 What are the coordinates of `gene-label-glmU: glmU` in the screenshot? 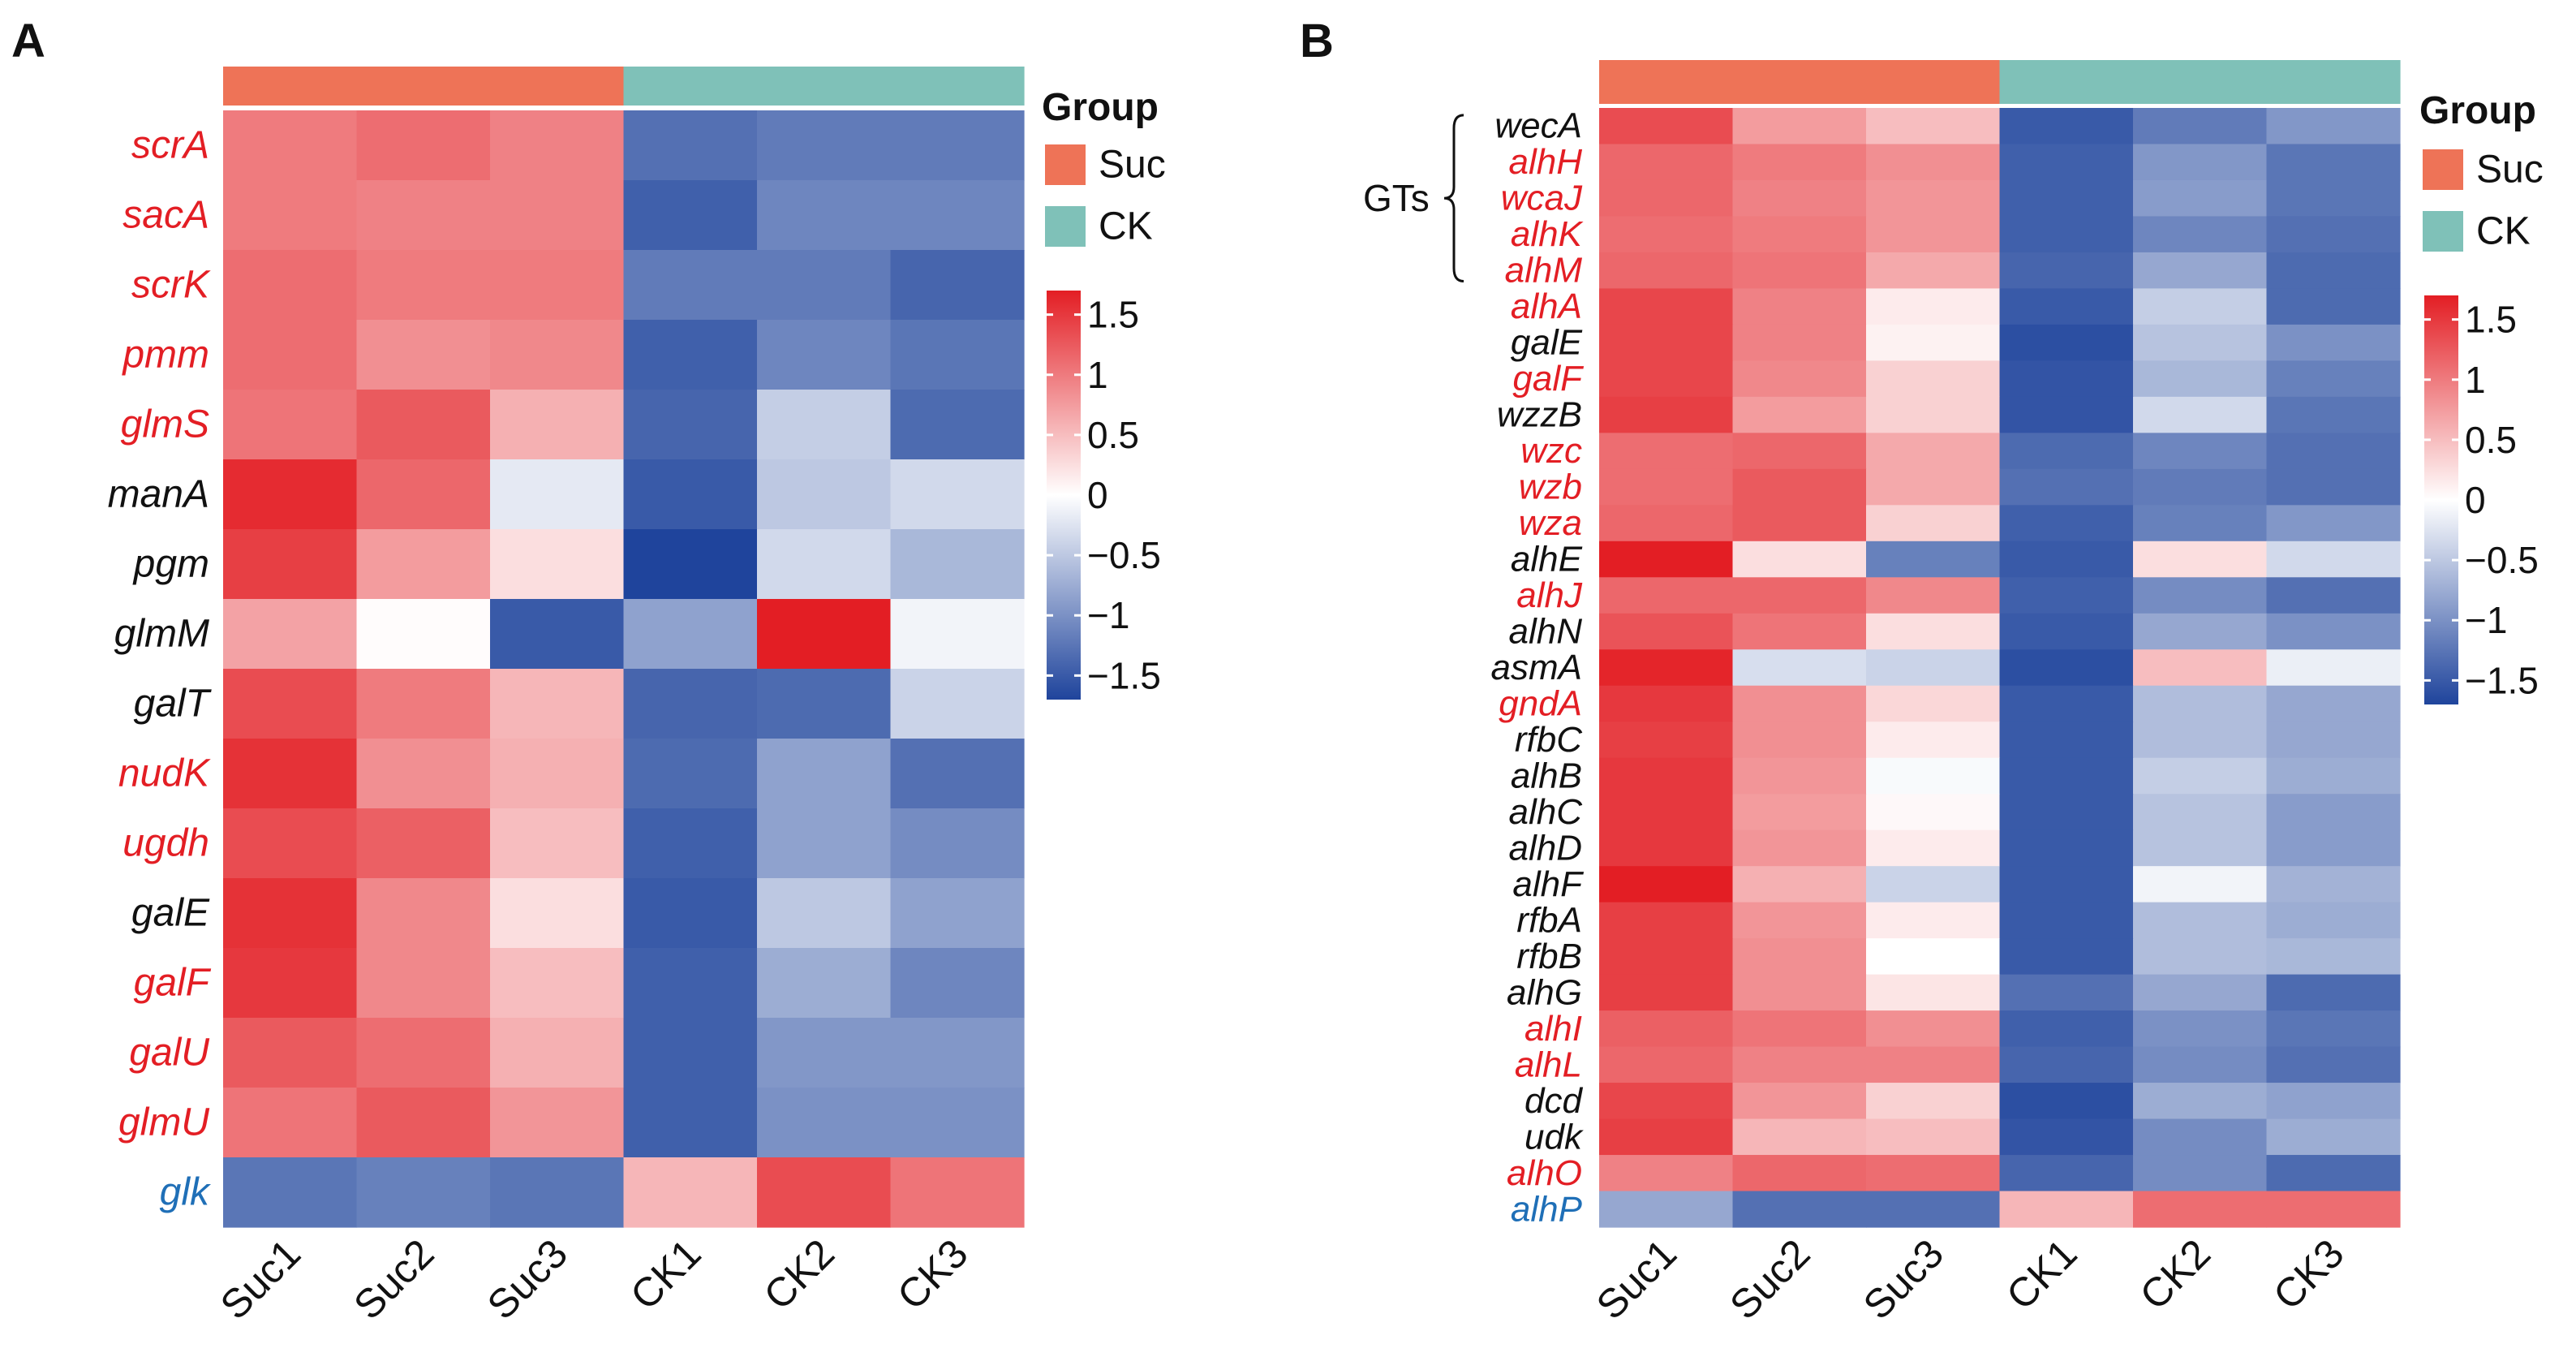 It's located at (163, 1122).